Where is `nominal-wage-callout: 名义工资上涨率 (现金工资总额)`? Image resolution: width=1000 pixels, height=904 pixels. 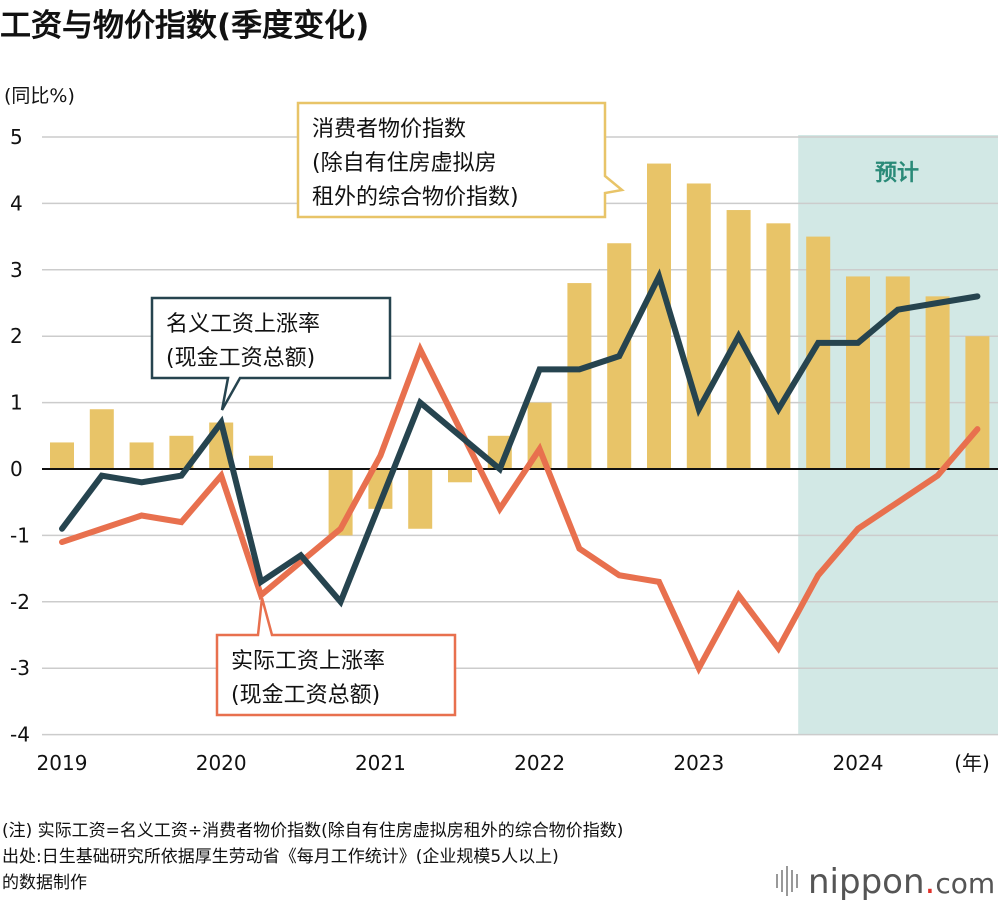 nominal-wage-callout: 名义工资上涨率 (现金工资总额) is located at coordinates (271, 353).